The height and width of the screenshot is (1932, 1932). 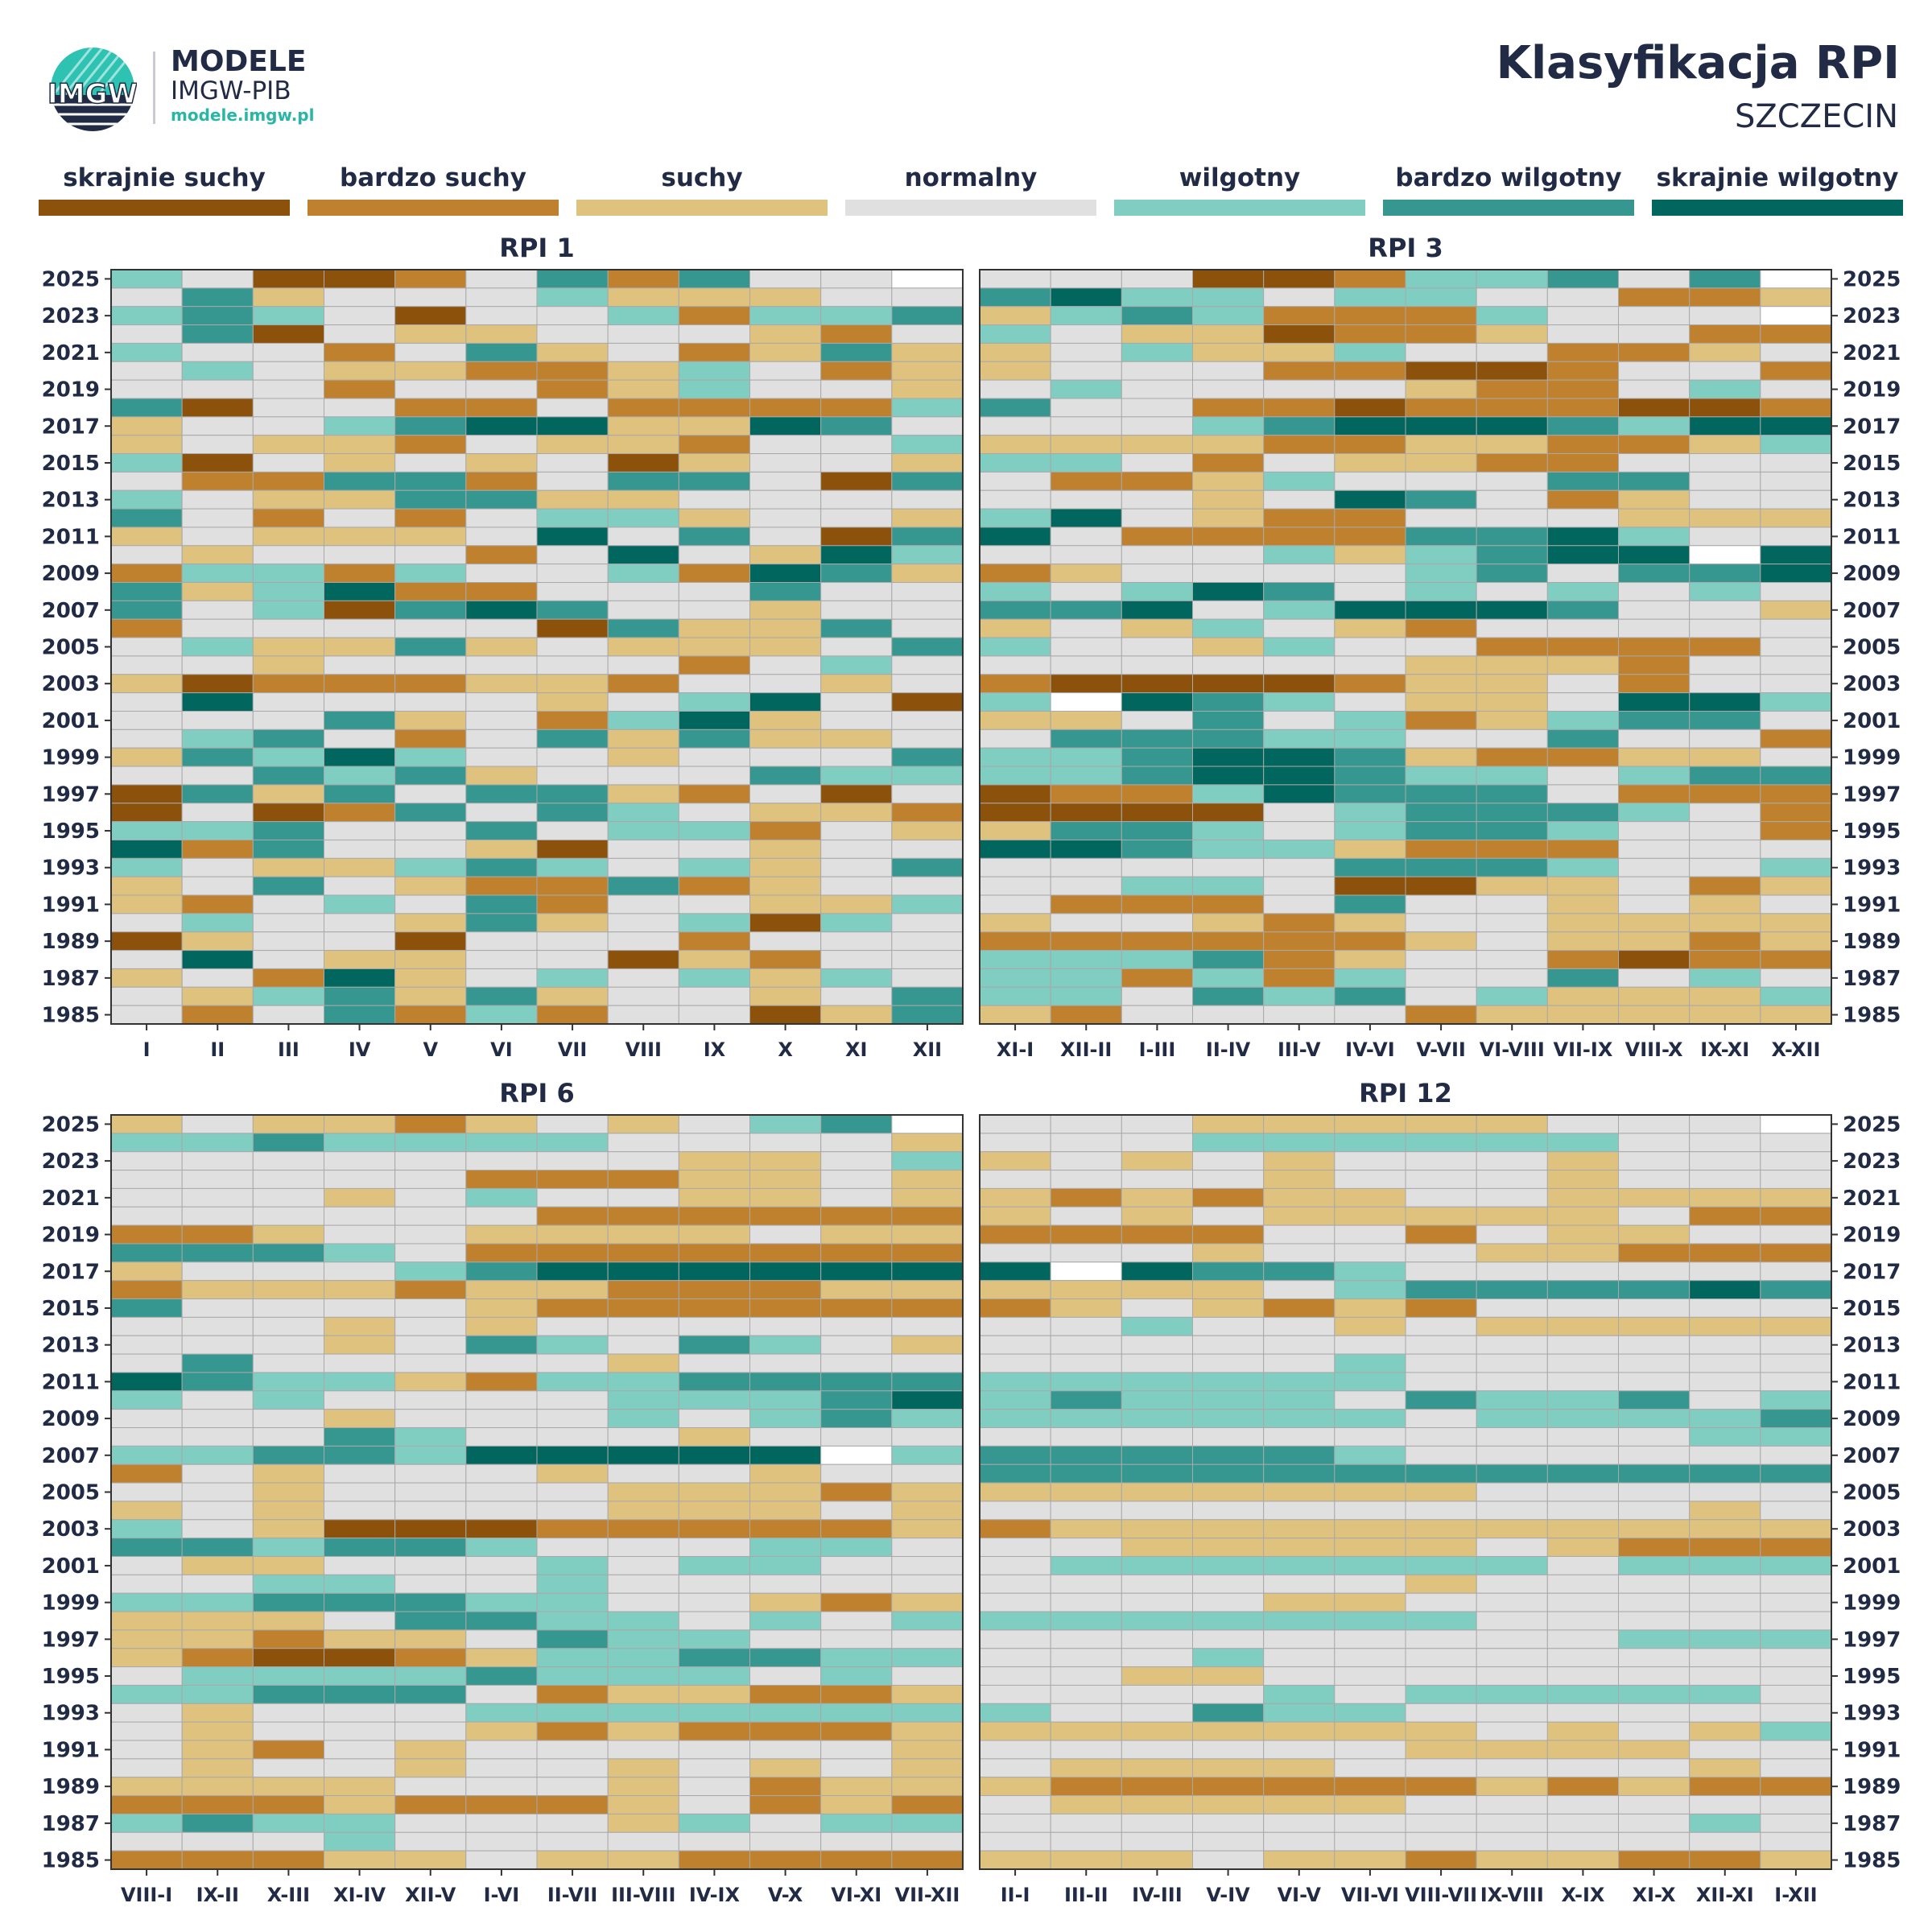 What do you see at coordinates (243, 115) in the screenshot?
I see `brand-url: modele.imgw.pl` at bounding box center [243, 115].